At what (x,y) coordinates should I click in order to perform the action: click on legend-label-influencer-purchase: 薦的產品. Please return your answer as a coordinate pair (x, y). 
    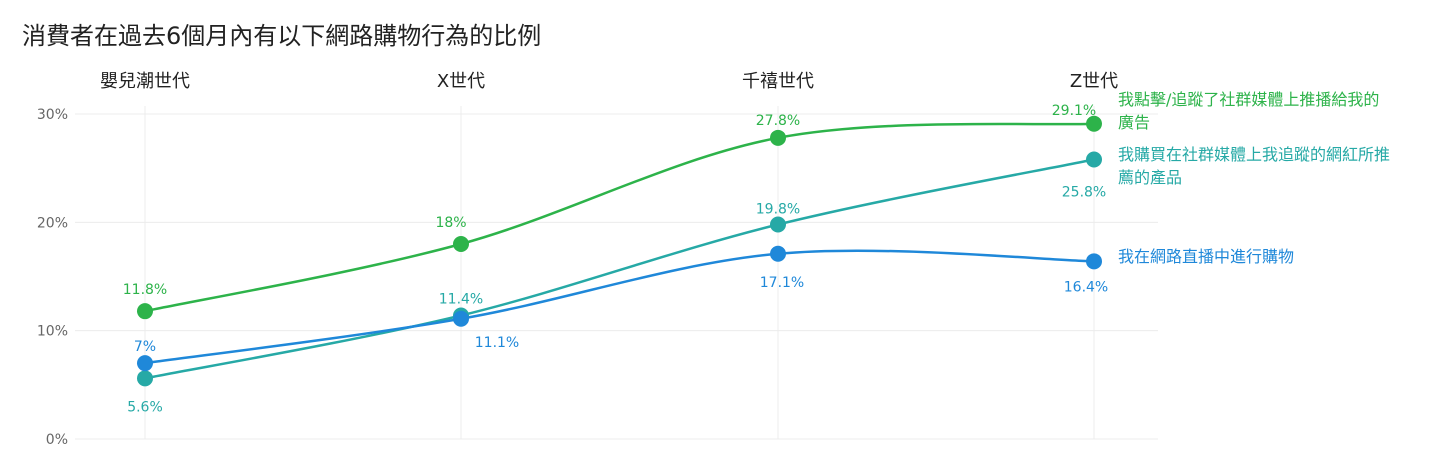
    Looking at the image, I should click on (1150, 177).